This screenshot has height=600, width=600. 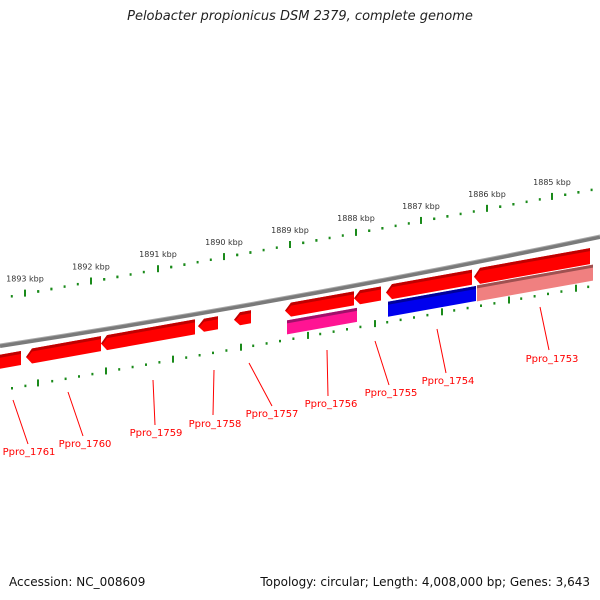 I want to click on gene-label: Ppro_1759, so click(x=156, y=433).